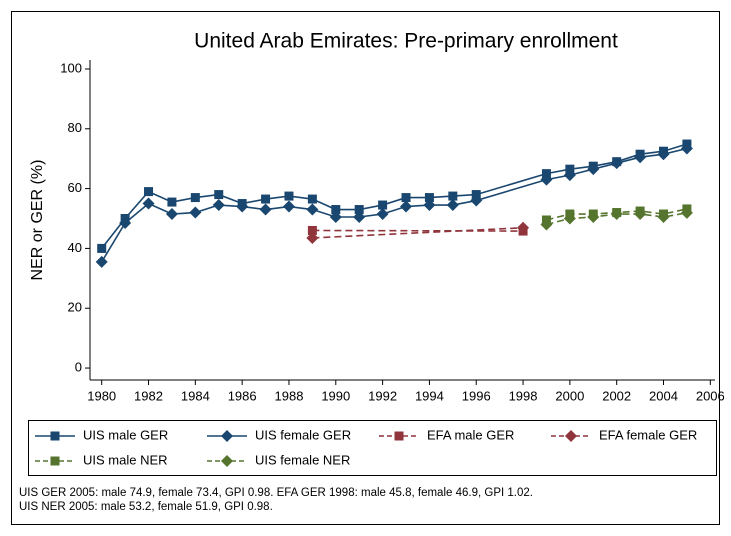 The width and height of the screenshot is (731, 536). I want to click on x-tick-label: 1994, so click(429, 395).